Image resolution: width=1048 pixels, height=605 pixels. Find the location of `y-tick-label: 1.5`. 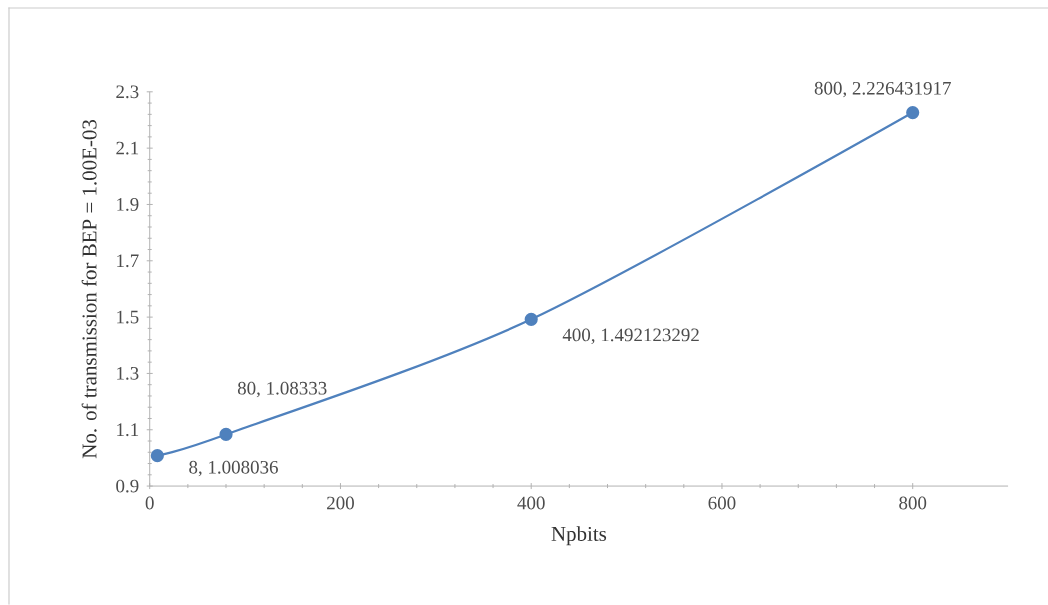

y-tick-label: 1.5 is located at coordinates (128, 317).